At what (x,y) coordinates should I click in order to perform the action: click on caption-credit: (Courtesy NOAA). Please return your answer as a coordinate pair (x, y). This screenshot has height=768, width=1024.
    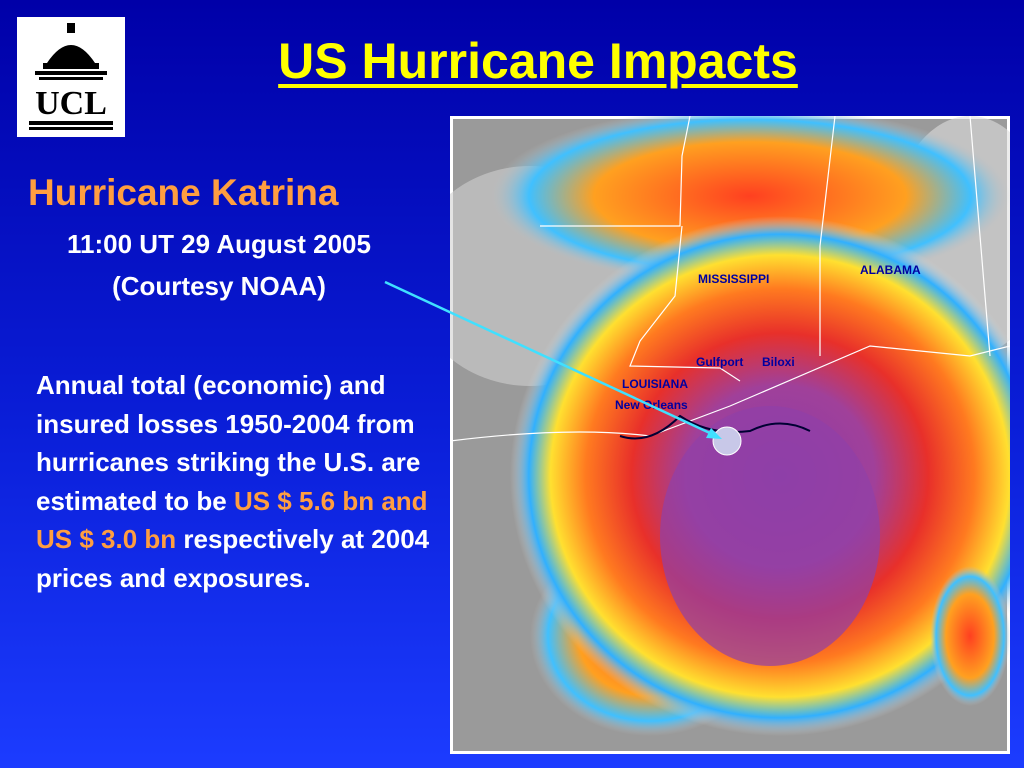
    Looking at the image, I should click on (219, 286).